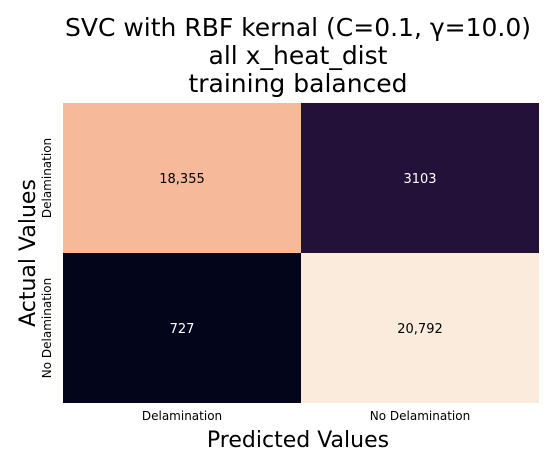 Image resolution: width=550 pixels, height=460 pixels. What do you see at coordinates (298, 440) in the screenshot?
I see `x-axis-label: Predicted Values` at bounding box center [298, 440].